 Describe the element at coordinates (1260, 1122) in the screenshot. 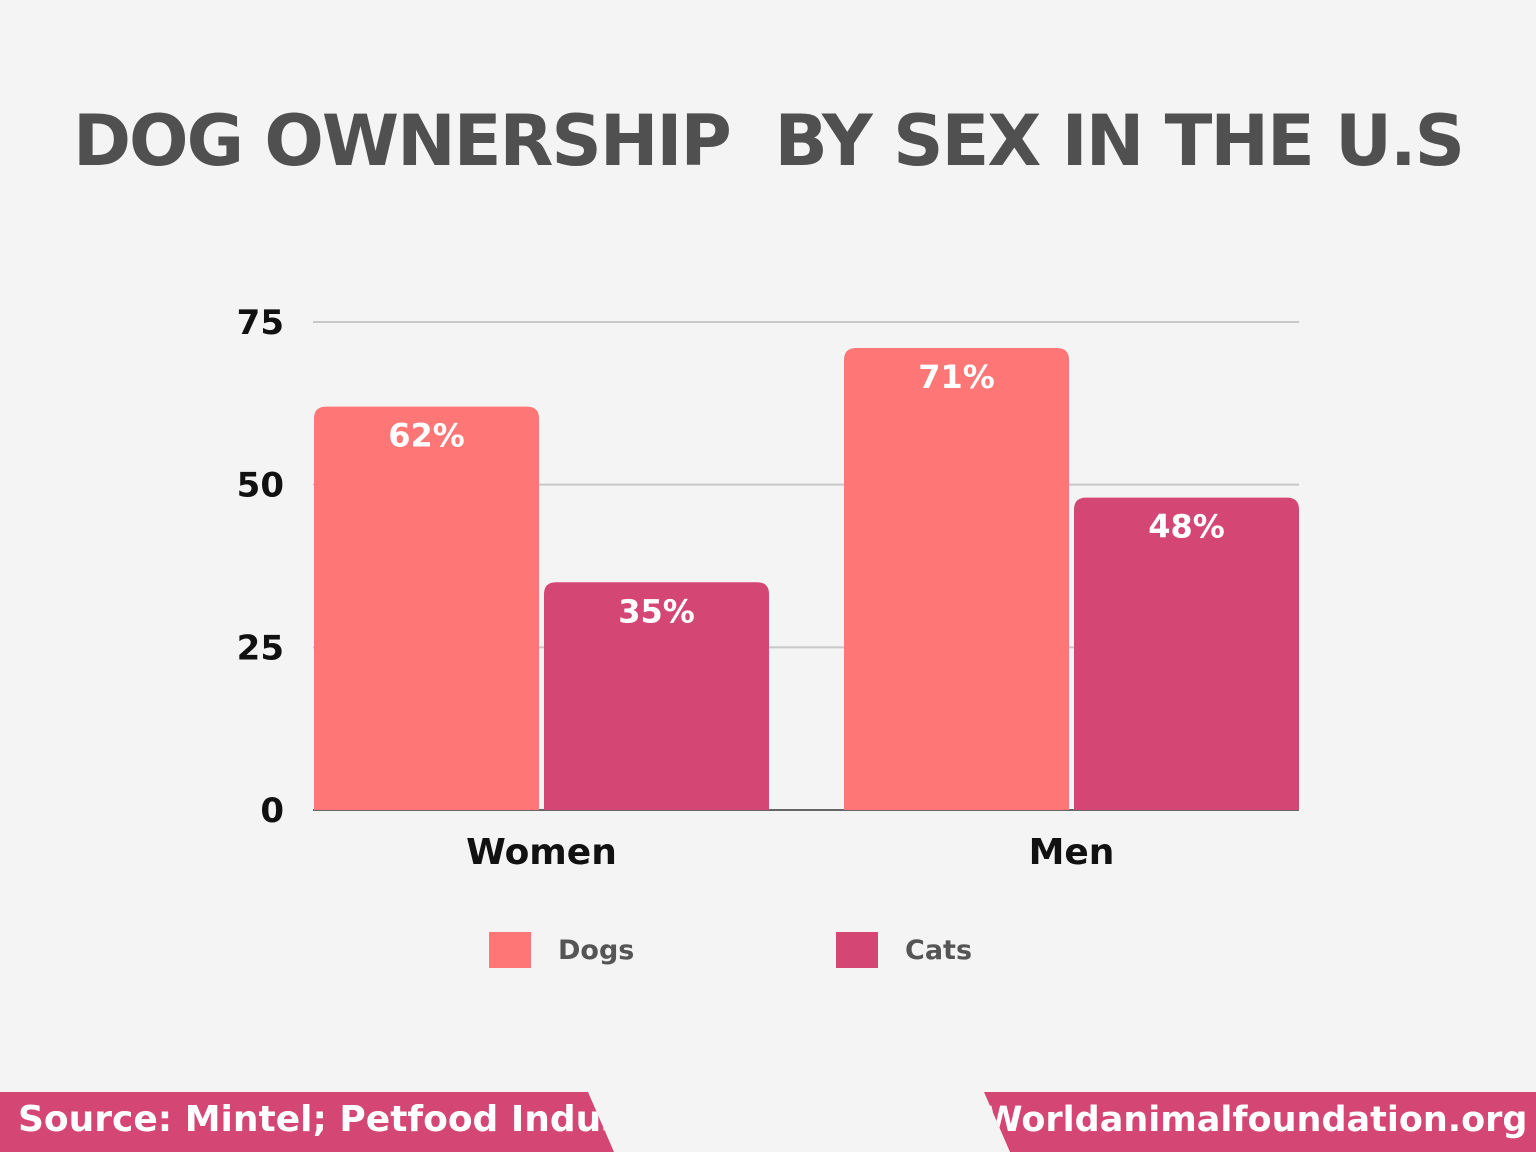

I see `website-banner: Worldanimalfoundation.org` at that location.